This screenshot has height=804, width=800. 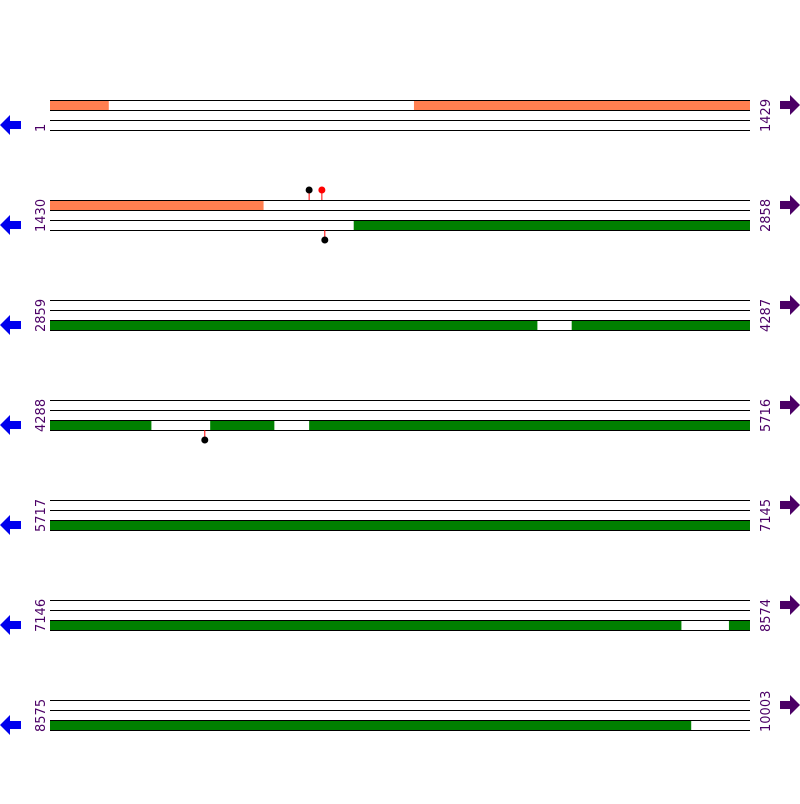 I want to click on end-label: 8574, so click(x=766, y=615).